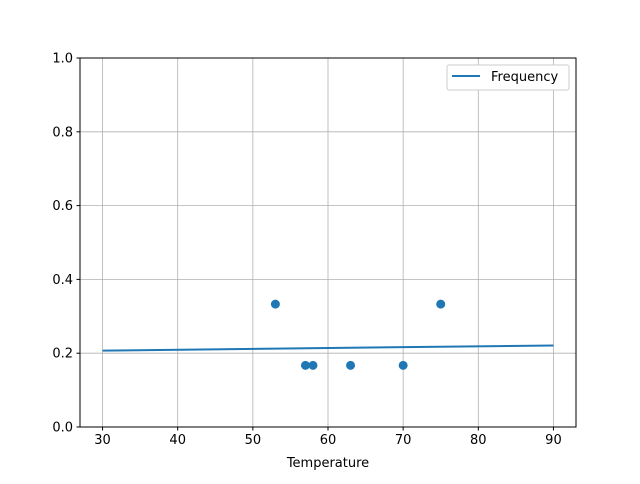  Describe the element at coordinates (62, 59) in the screenshot. I see `y-tick-label: 1.0` at that location.